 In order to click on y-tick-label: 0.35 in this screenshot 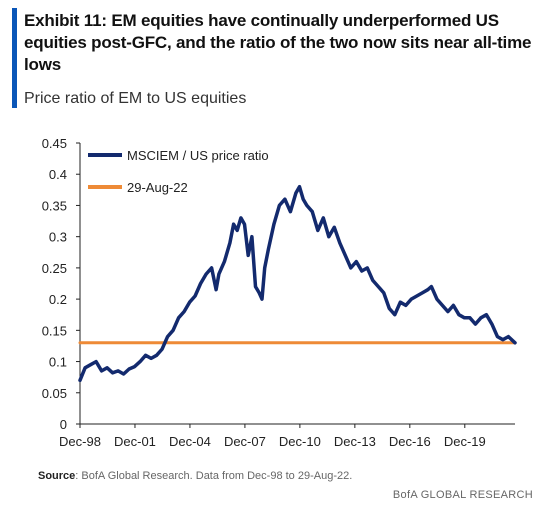, I will do `click(54, 205)`.